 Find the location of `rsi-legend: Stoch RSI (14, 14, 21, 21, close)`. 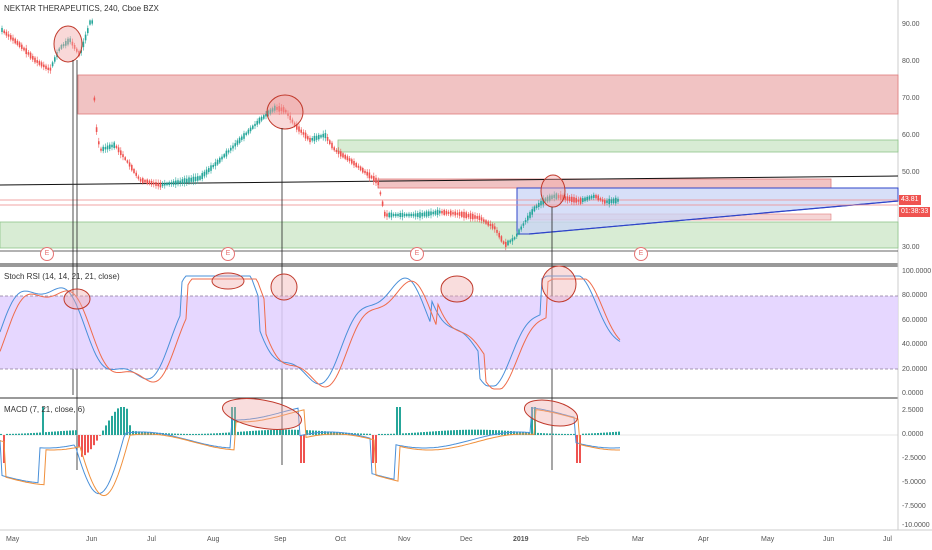

rsi-legend: Stoch RSI (14, 14, 21, 21, close) is located at coordinates (62, 276).